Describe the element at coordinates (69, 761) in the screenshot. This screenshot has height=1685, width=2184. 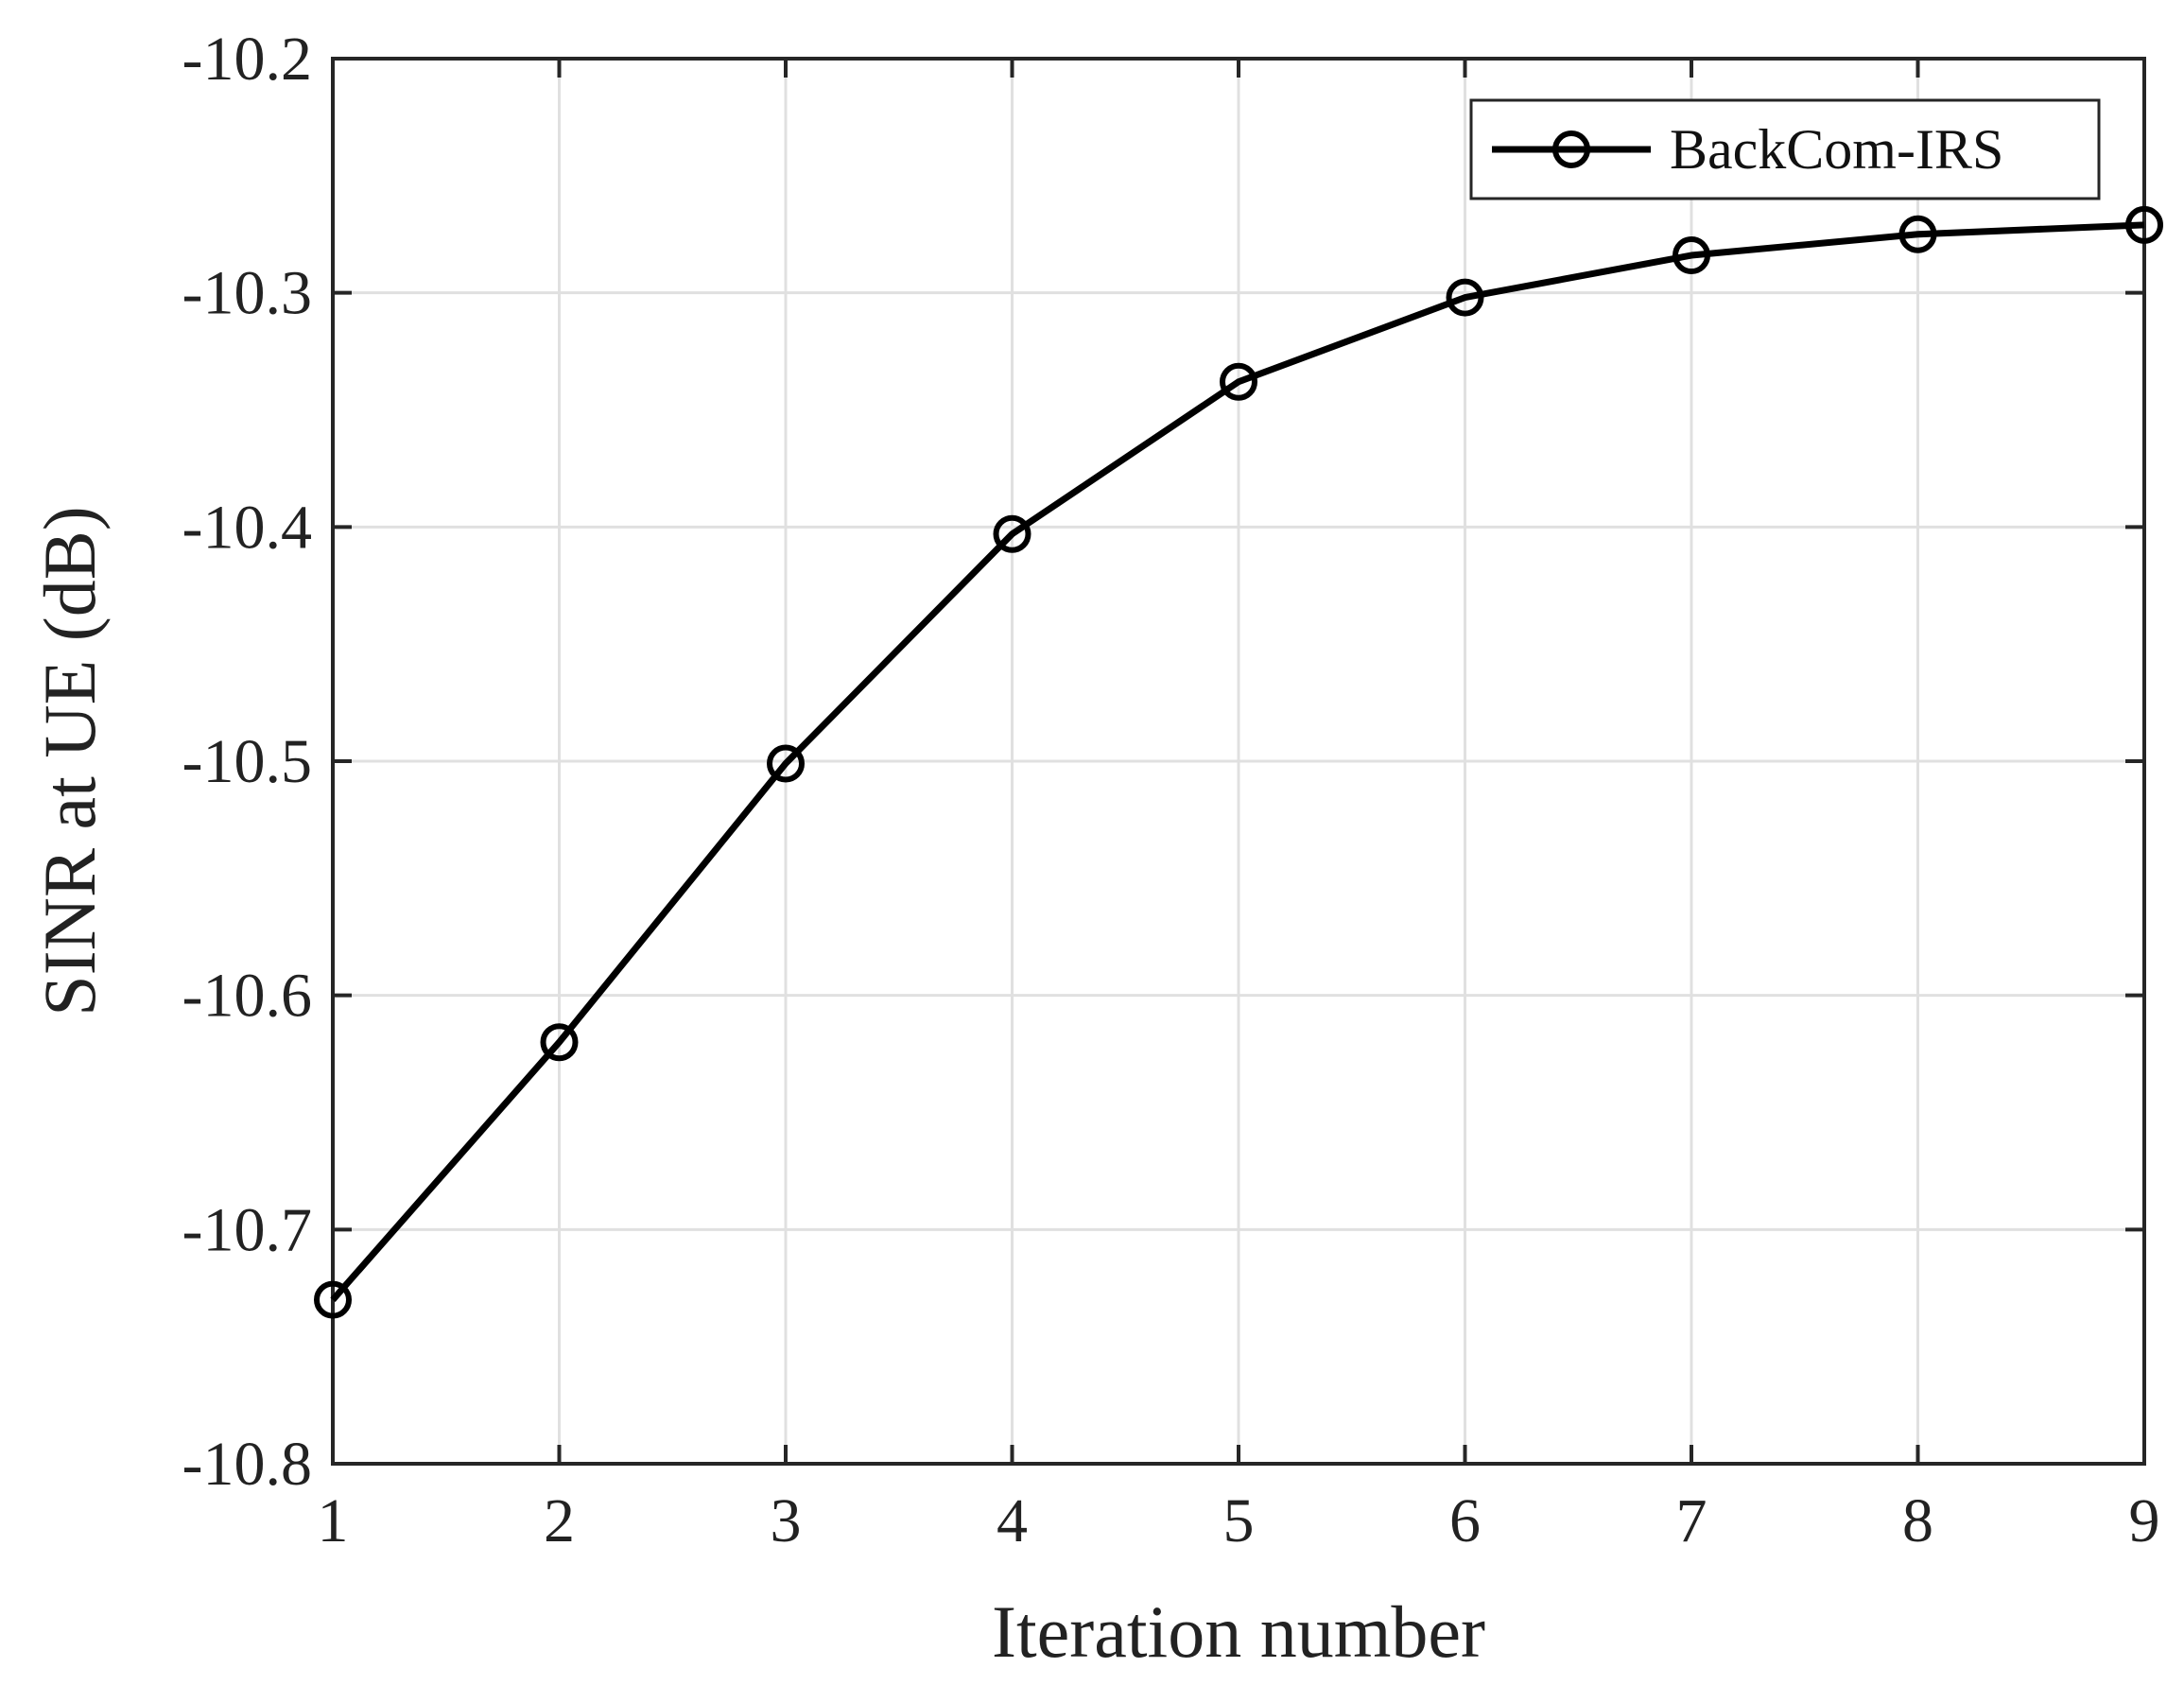
I see `y-axis-title: SINR at UE (dB)` at that location.